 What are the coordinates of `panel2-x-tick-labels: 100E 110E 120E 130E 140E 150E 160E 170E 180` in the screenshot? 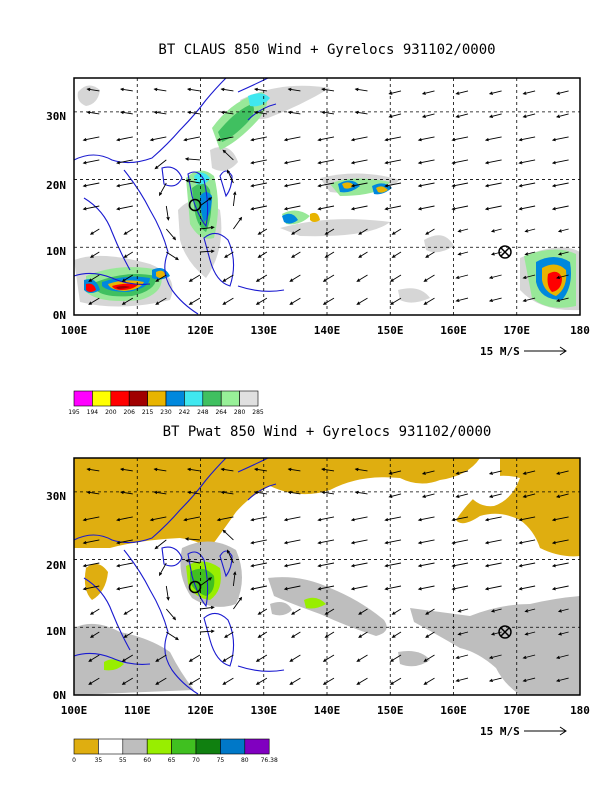 It's located at (325, 710).